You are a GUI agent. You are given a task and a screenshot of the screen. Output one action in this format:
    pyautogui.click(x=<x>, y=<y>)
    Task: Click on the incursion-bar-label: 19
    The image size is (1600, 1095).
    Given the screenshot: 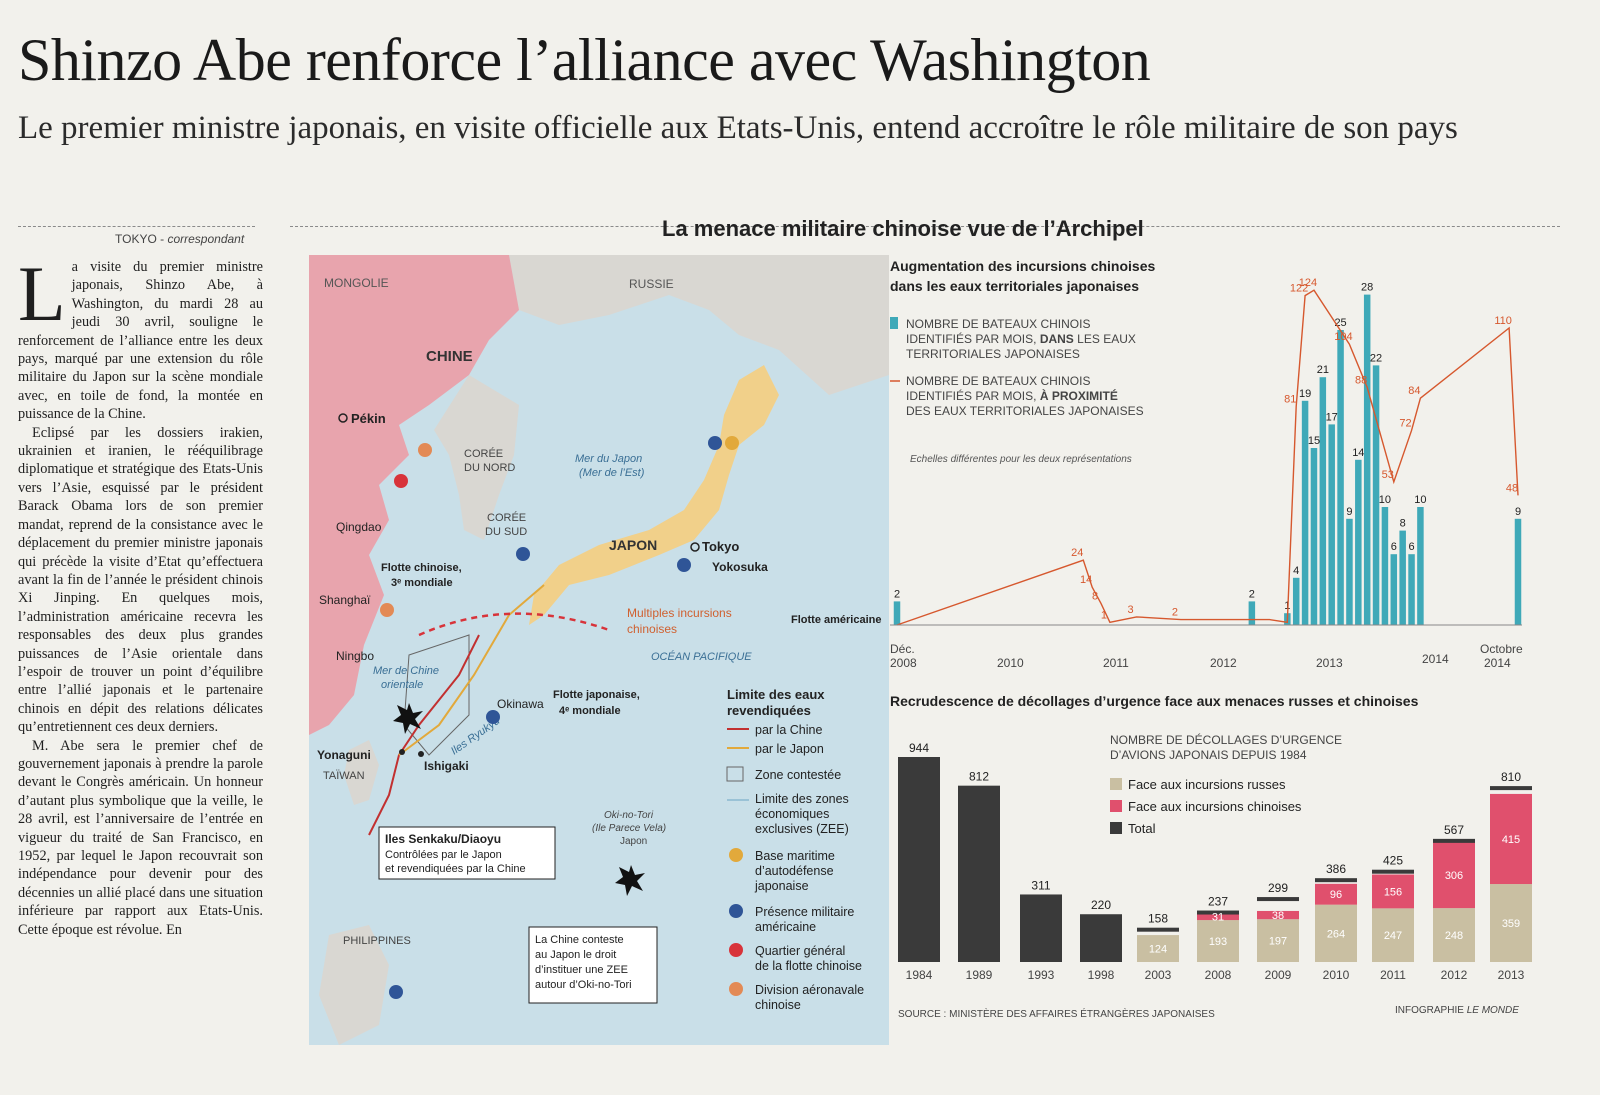 What is the action you would take?
    pyautogui.click(x=1305, y=394)
    